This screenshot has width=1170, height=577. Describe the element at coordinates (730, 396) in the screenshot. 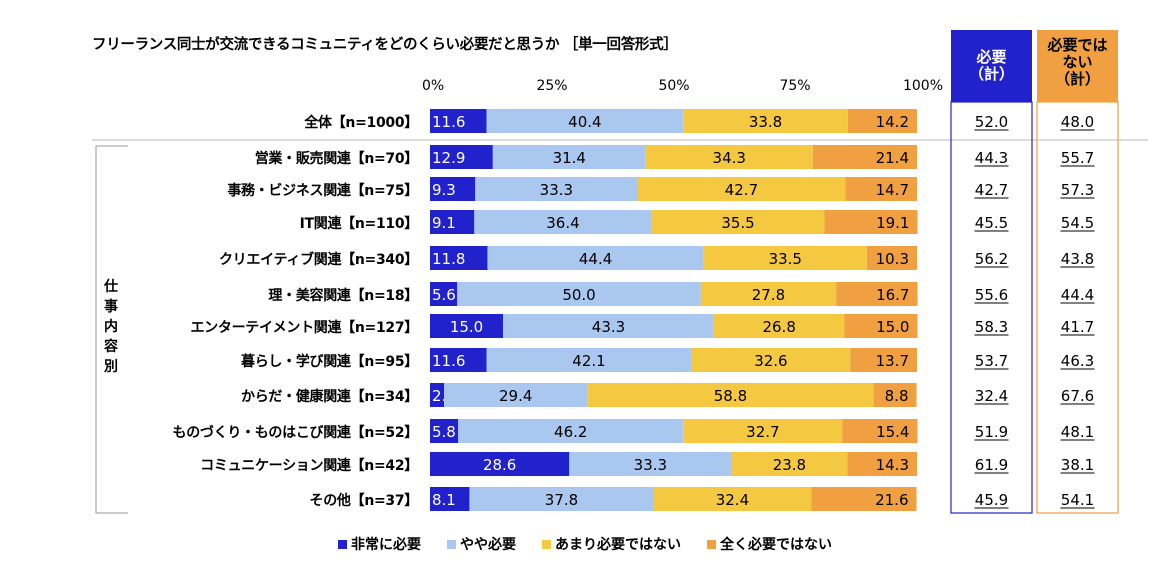

I see `data-label: 58.8` at that location.